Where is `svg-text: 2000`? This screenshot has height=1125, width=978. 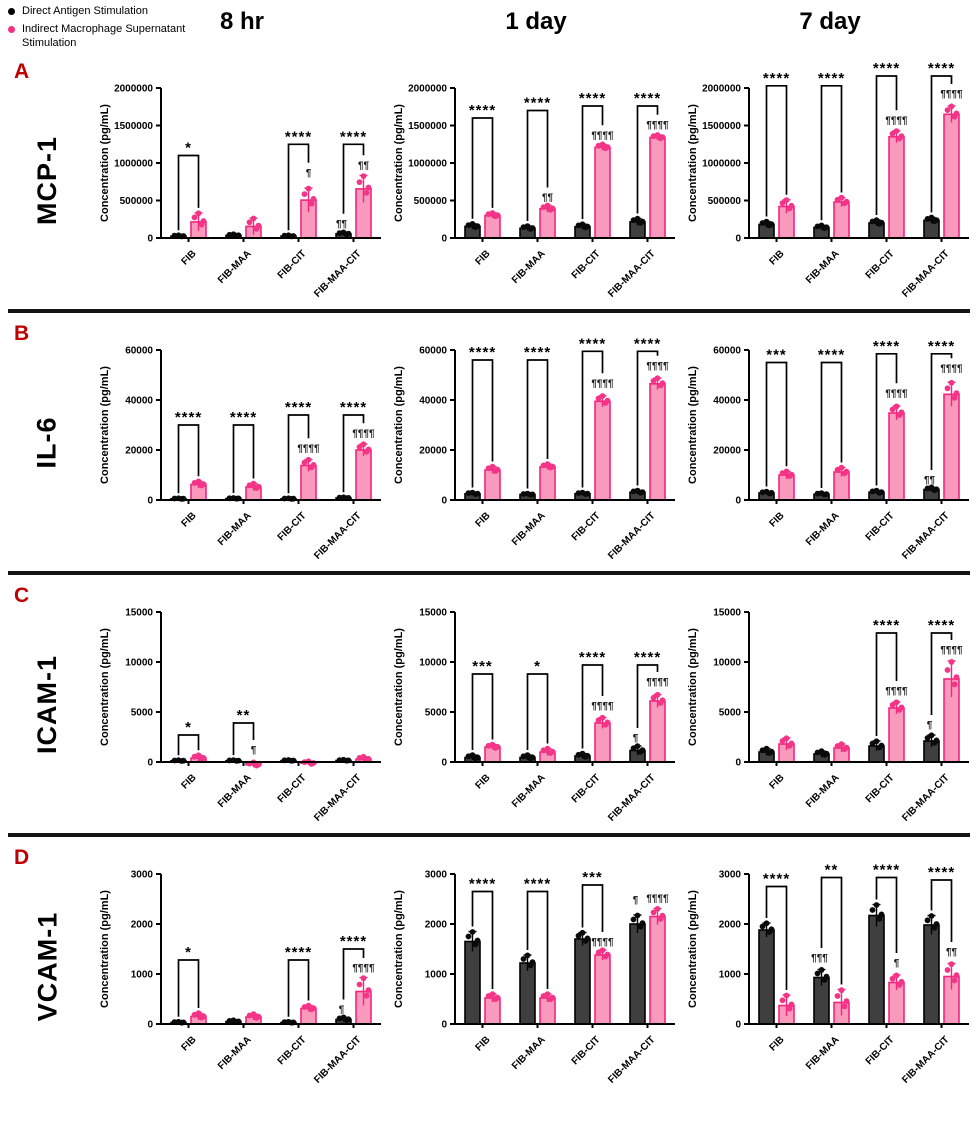
svg-text: 2000 is located at coordinates (730, 925).